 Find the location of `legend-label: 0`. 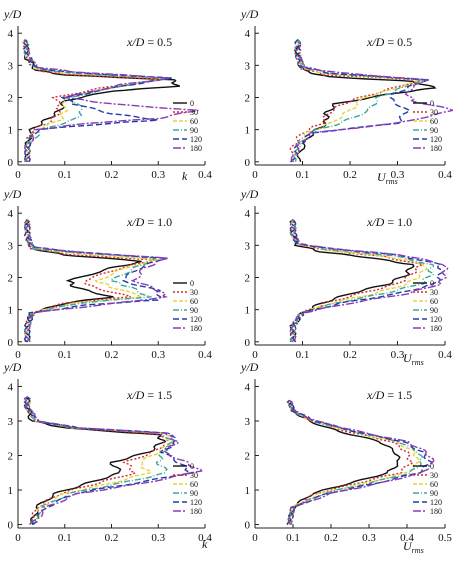

legend-label: 0 is located at coordinates (192, 466).